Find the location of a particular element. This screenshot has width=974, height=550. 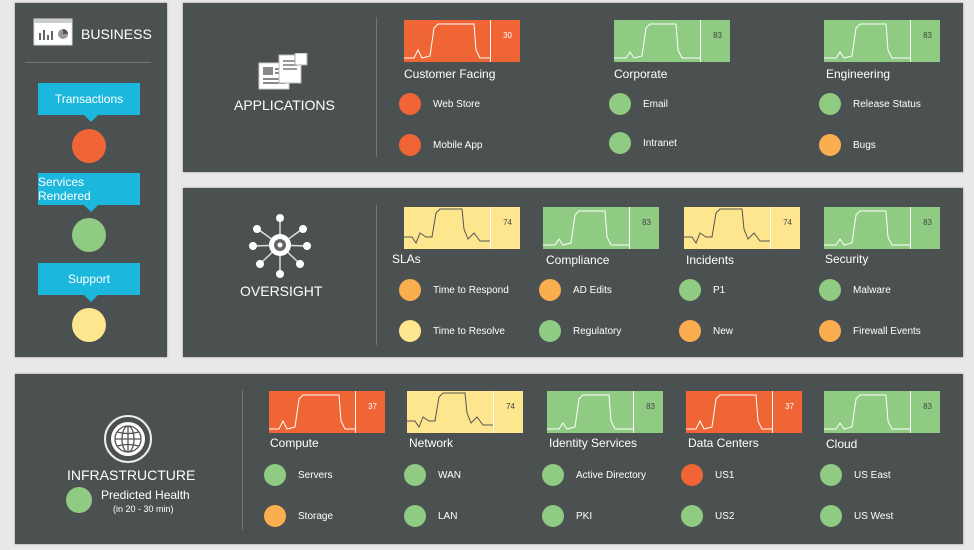

time-to-resolve-item: Time to Resolve is located at coordinates (452, 331).